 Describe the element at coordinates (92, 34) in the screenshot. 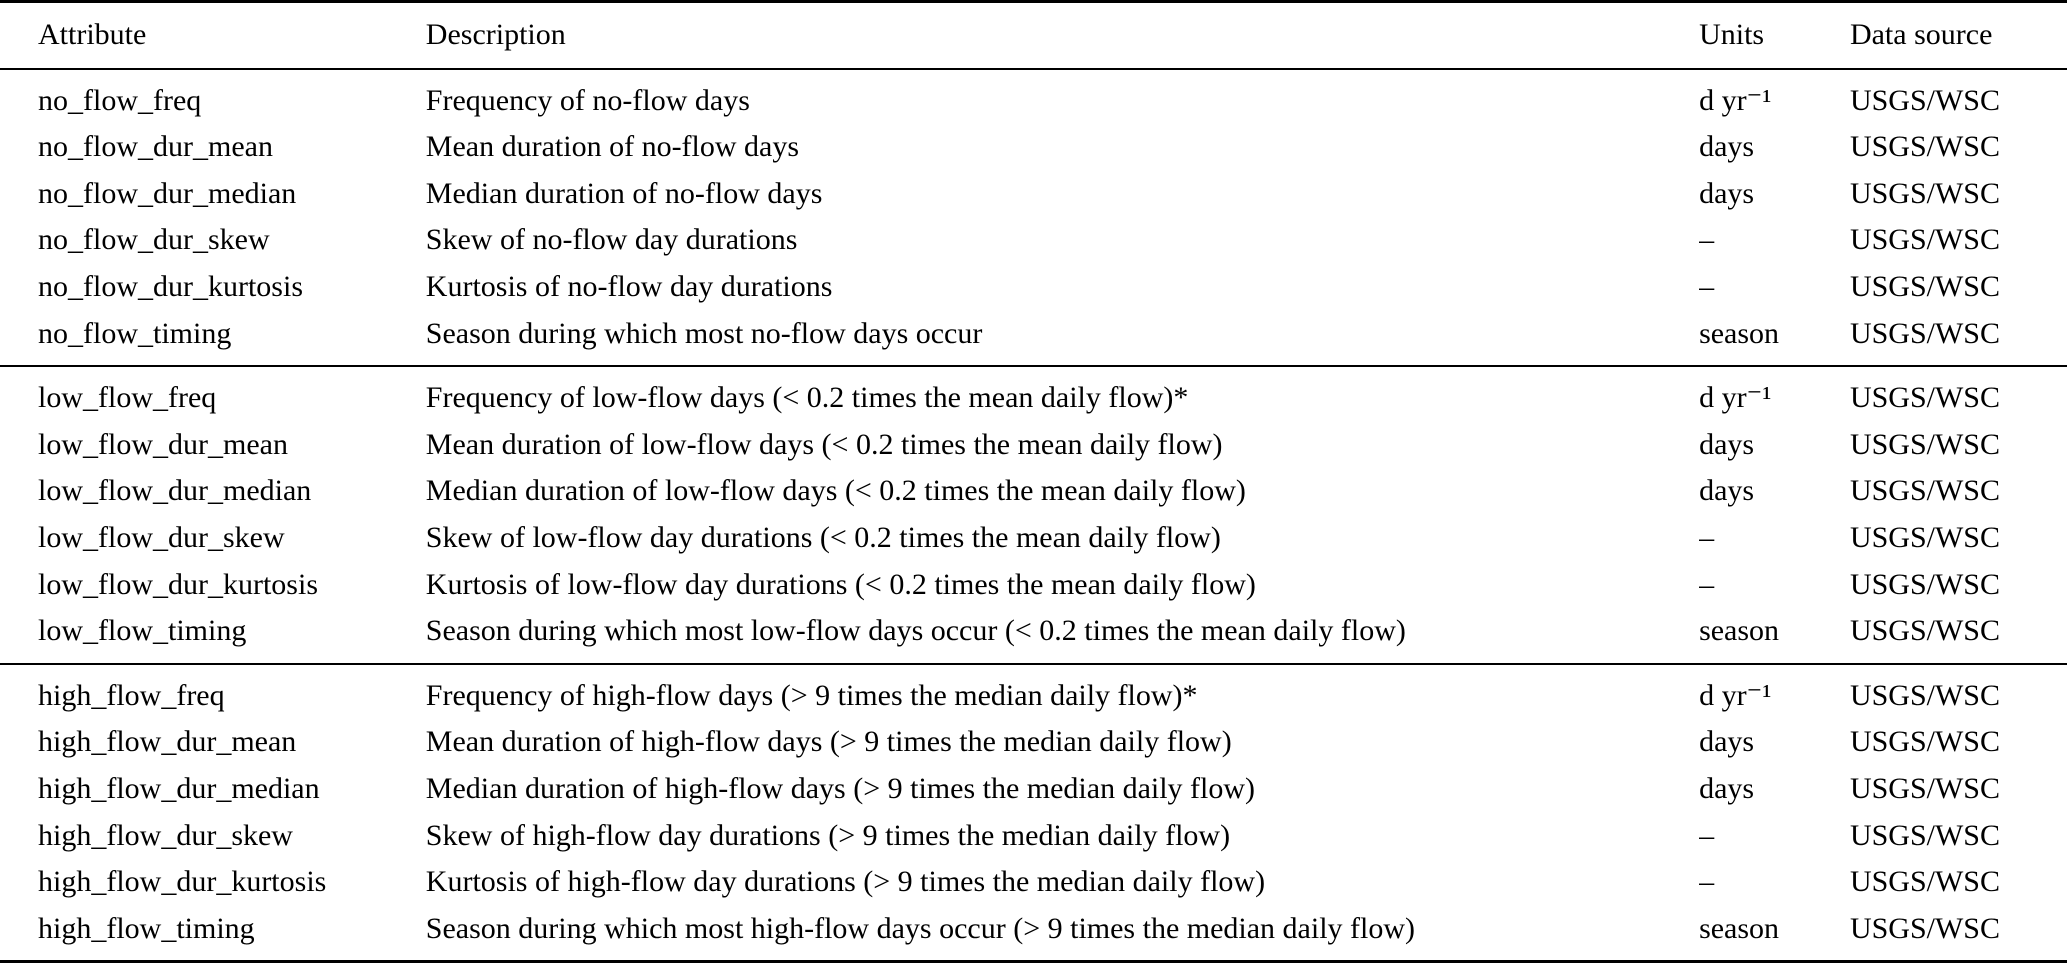

I see `column-header-attribute: Attribute` at that location.